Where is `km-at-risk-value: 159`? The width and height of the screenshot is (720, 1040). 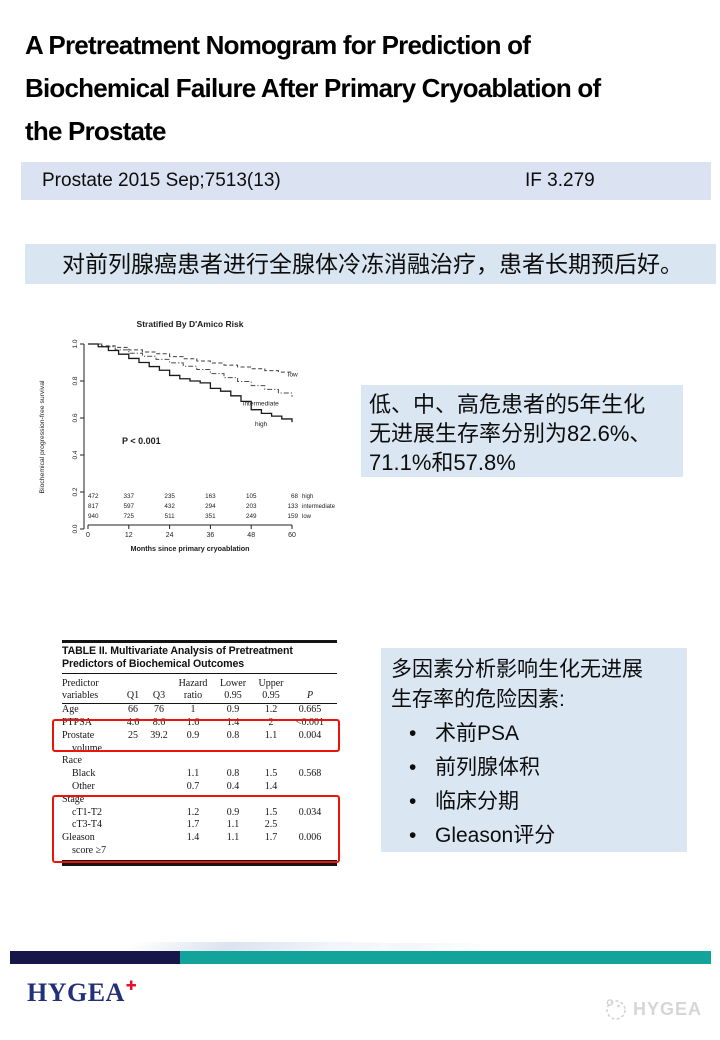
km-at-risk-value: 159 is located at coordinates (292, 516).